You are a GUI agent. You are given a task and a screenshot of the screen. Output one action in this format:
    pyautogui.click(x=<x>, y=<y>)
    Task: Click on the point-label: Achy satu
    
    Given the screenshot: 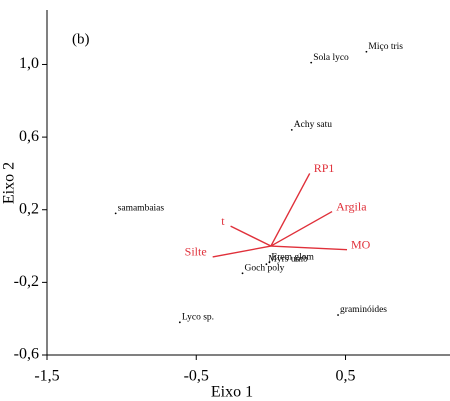 What is the action you would take?
    pyautogui.click(x=313, y=125)
    